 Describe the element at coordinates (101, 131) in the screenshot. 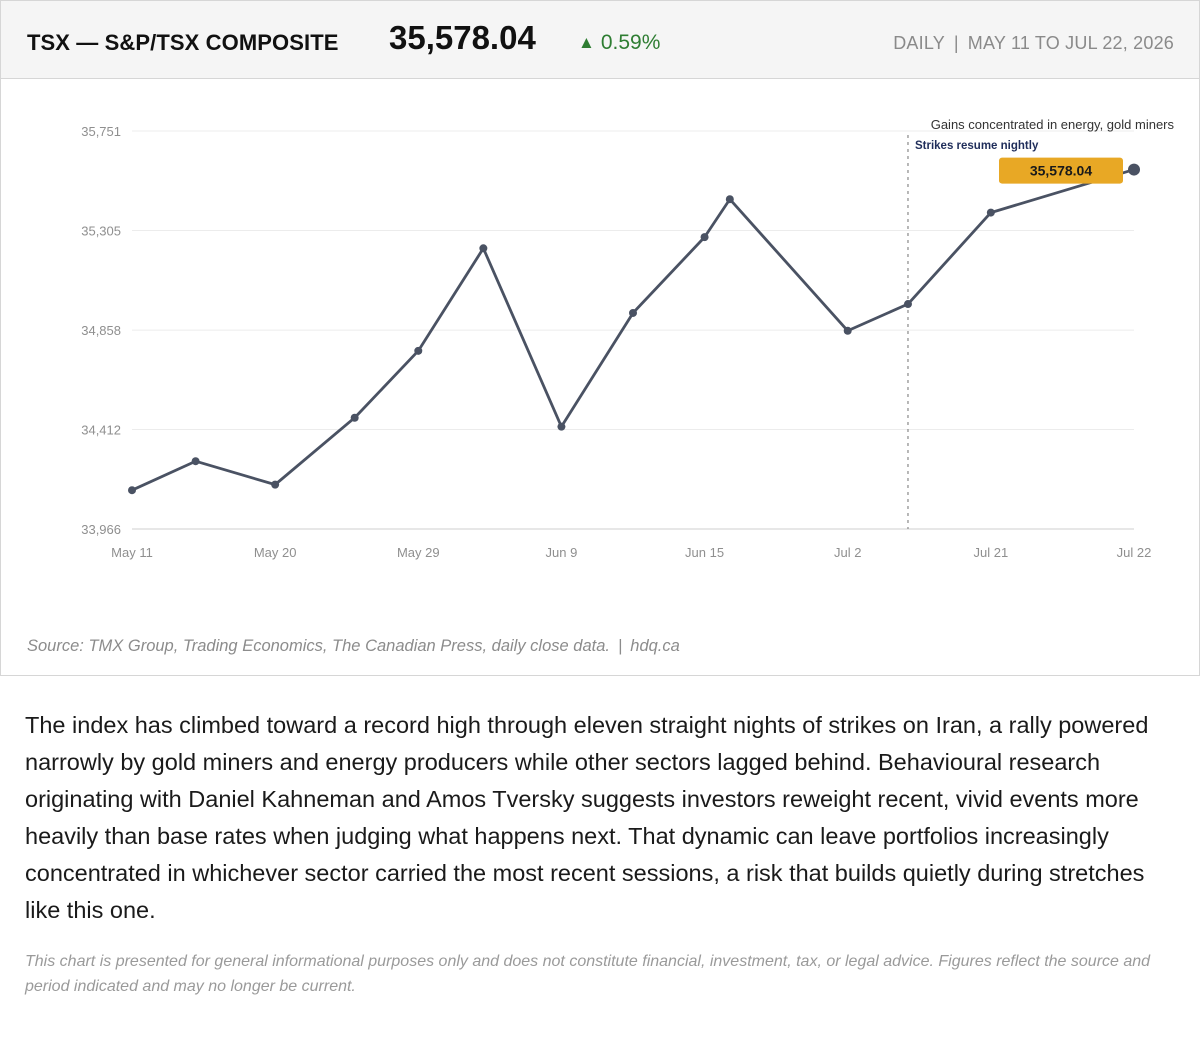

I see `y-tick-label: 35,751` at that location.